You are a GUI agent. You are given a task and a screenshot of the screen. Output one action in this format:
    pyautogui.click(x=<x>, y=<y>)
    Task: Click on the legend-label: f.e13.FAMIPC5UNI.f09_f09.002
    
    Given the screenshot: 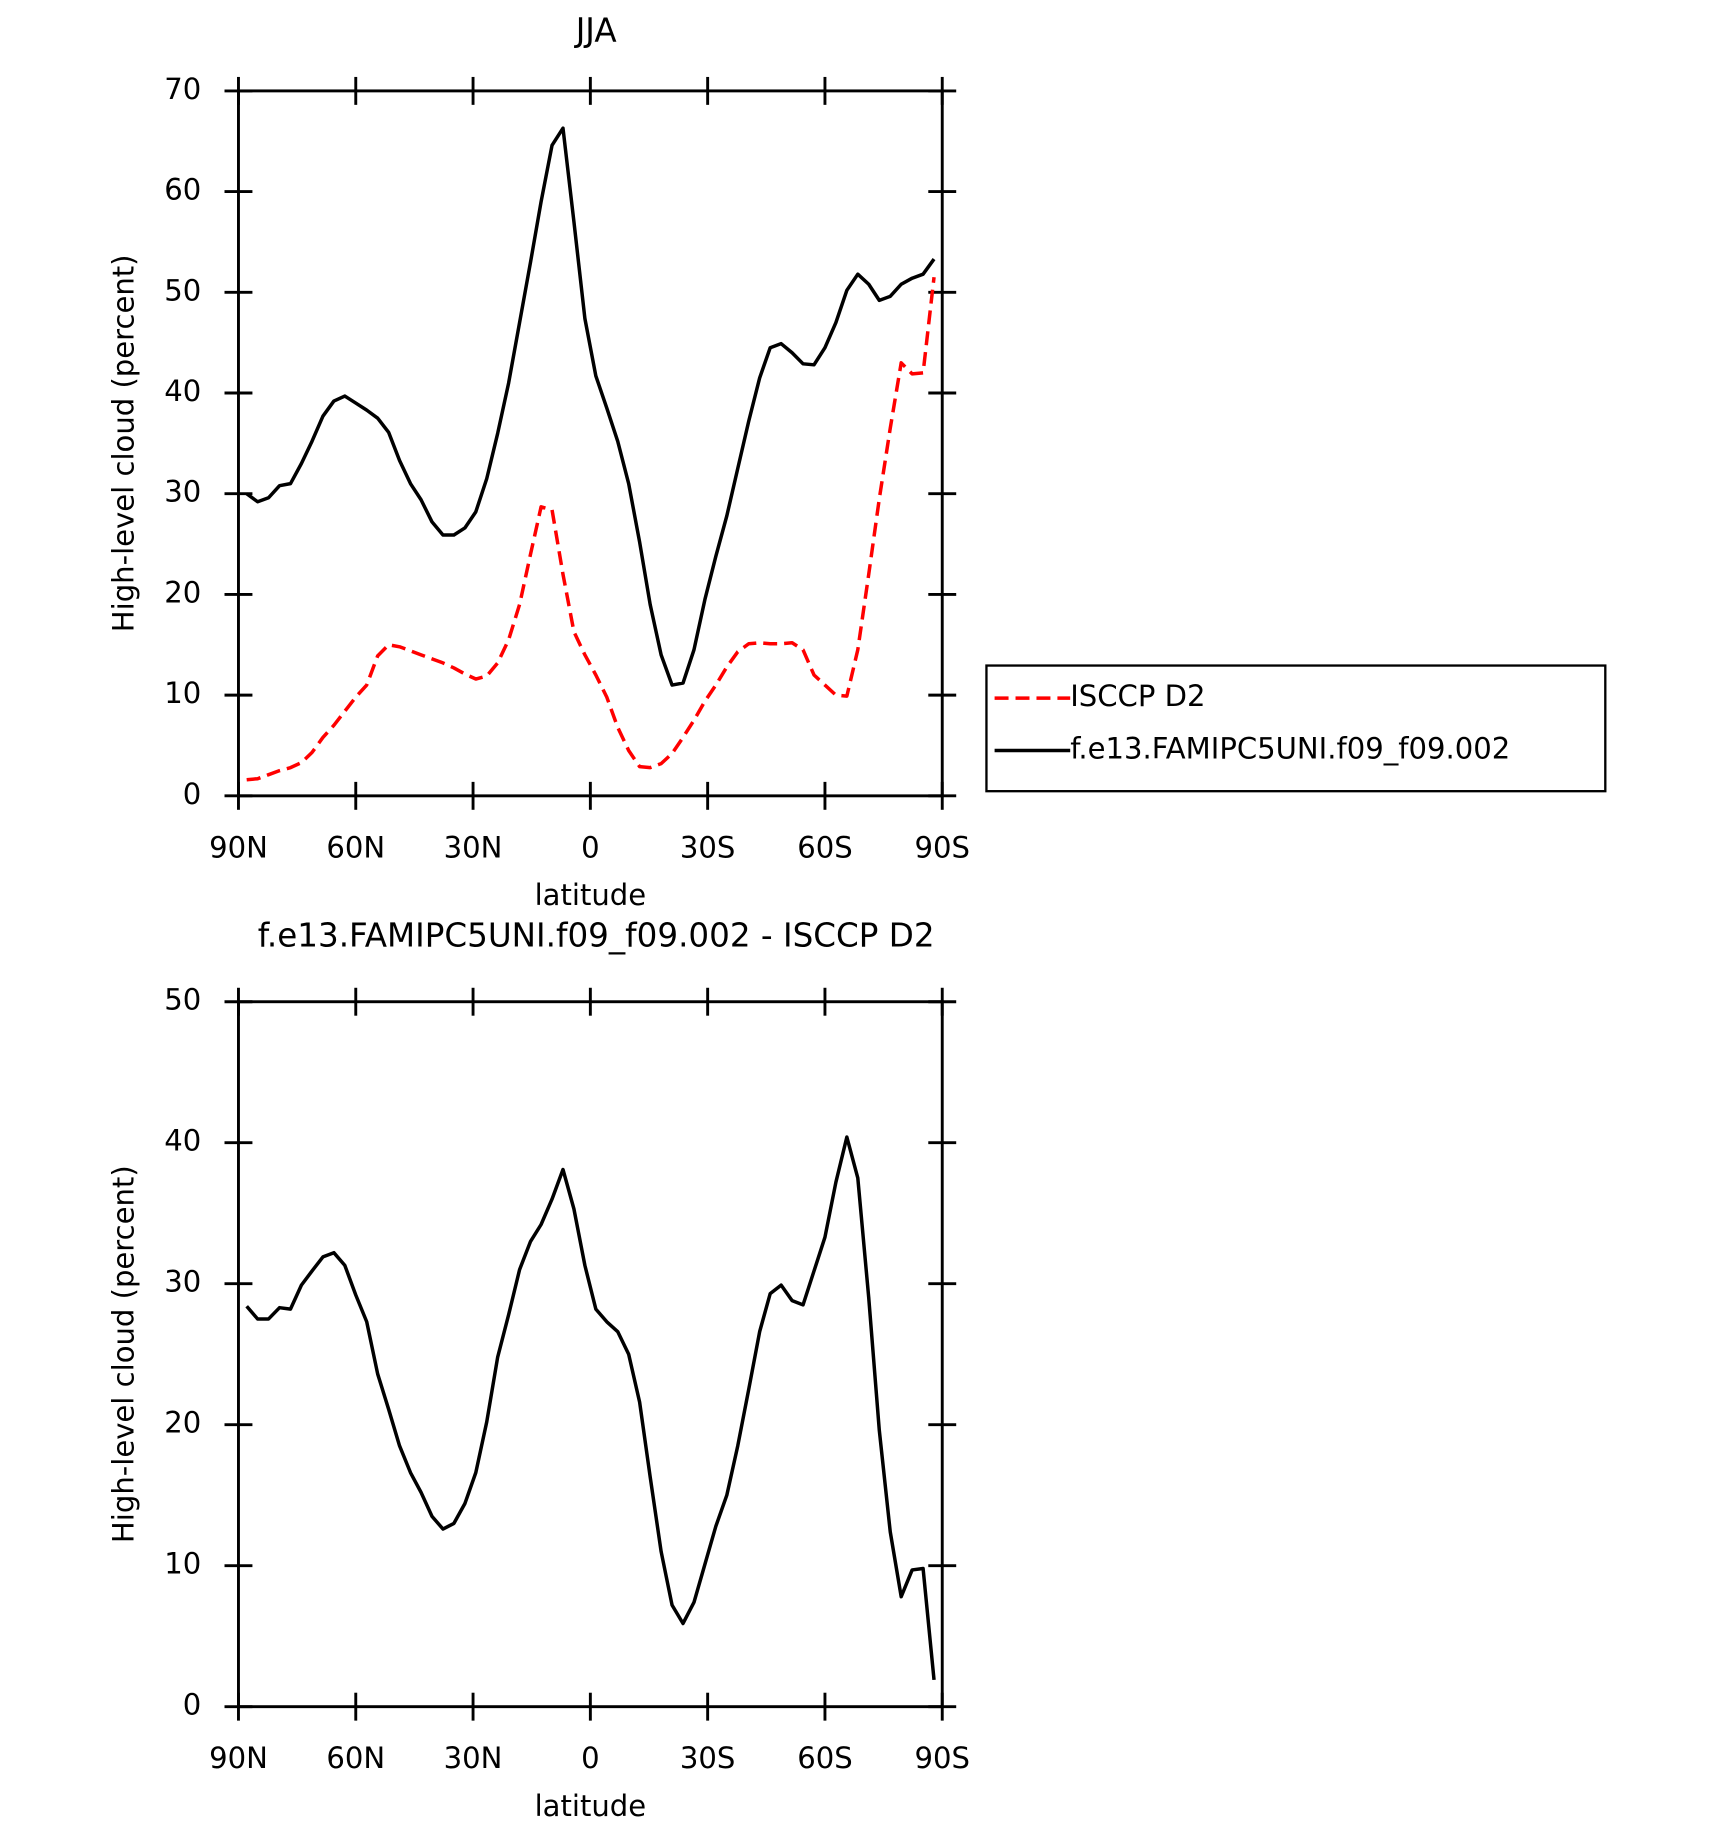 What is the action you would take?
    pyautogui.click(x=1290, y=748)
    